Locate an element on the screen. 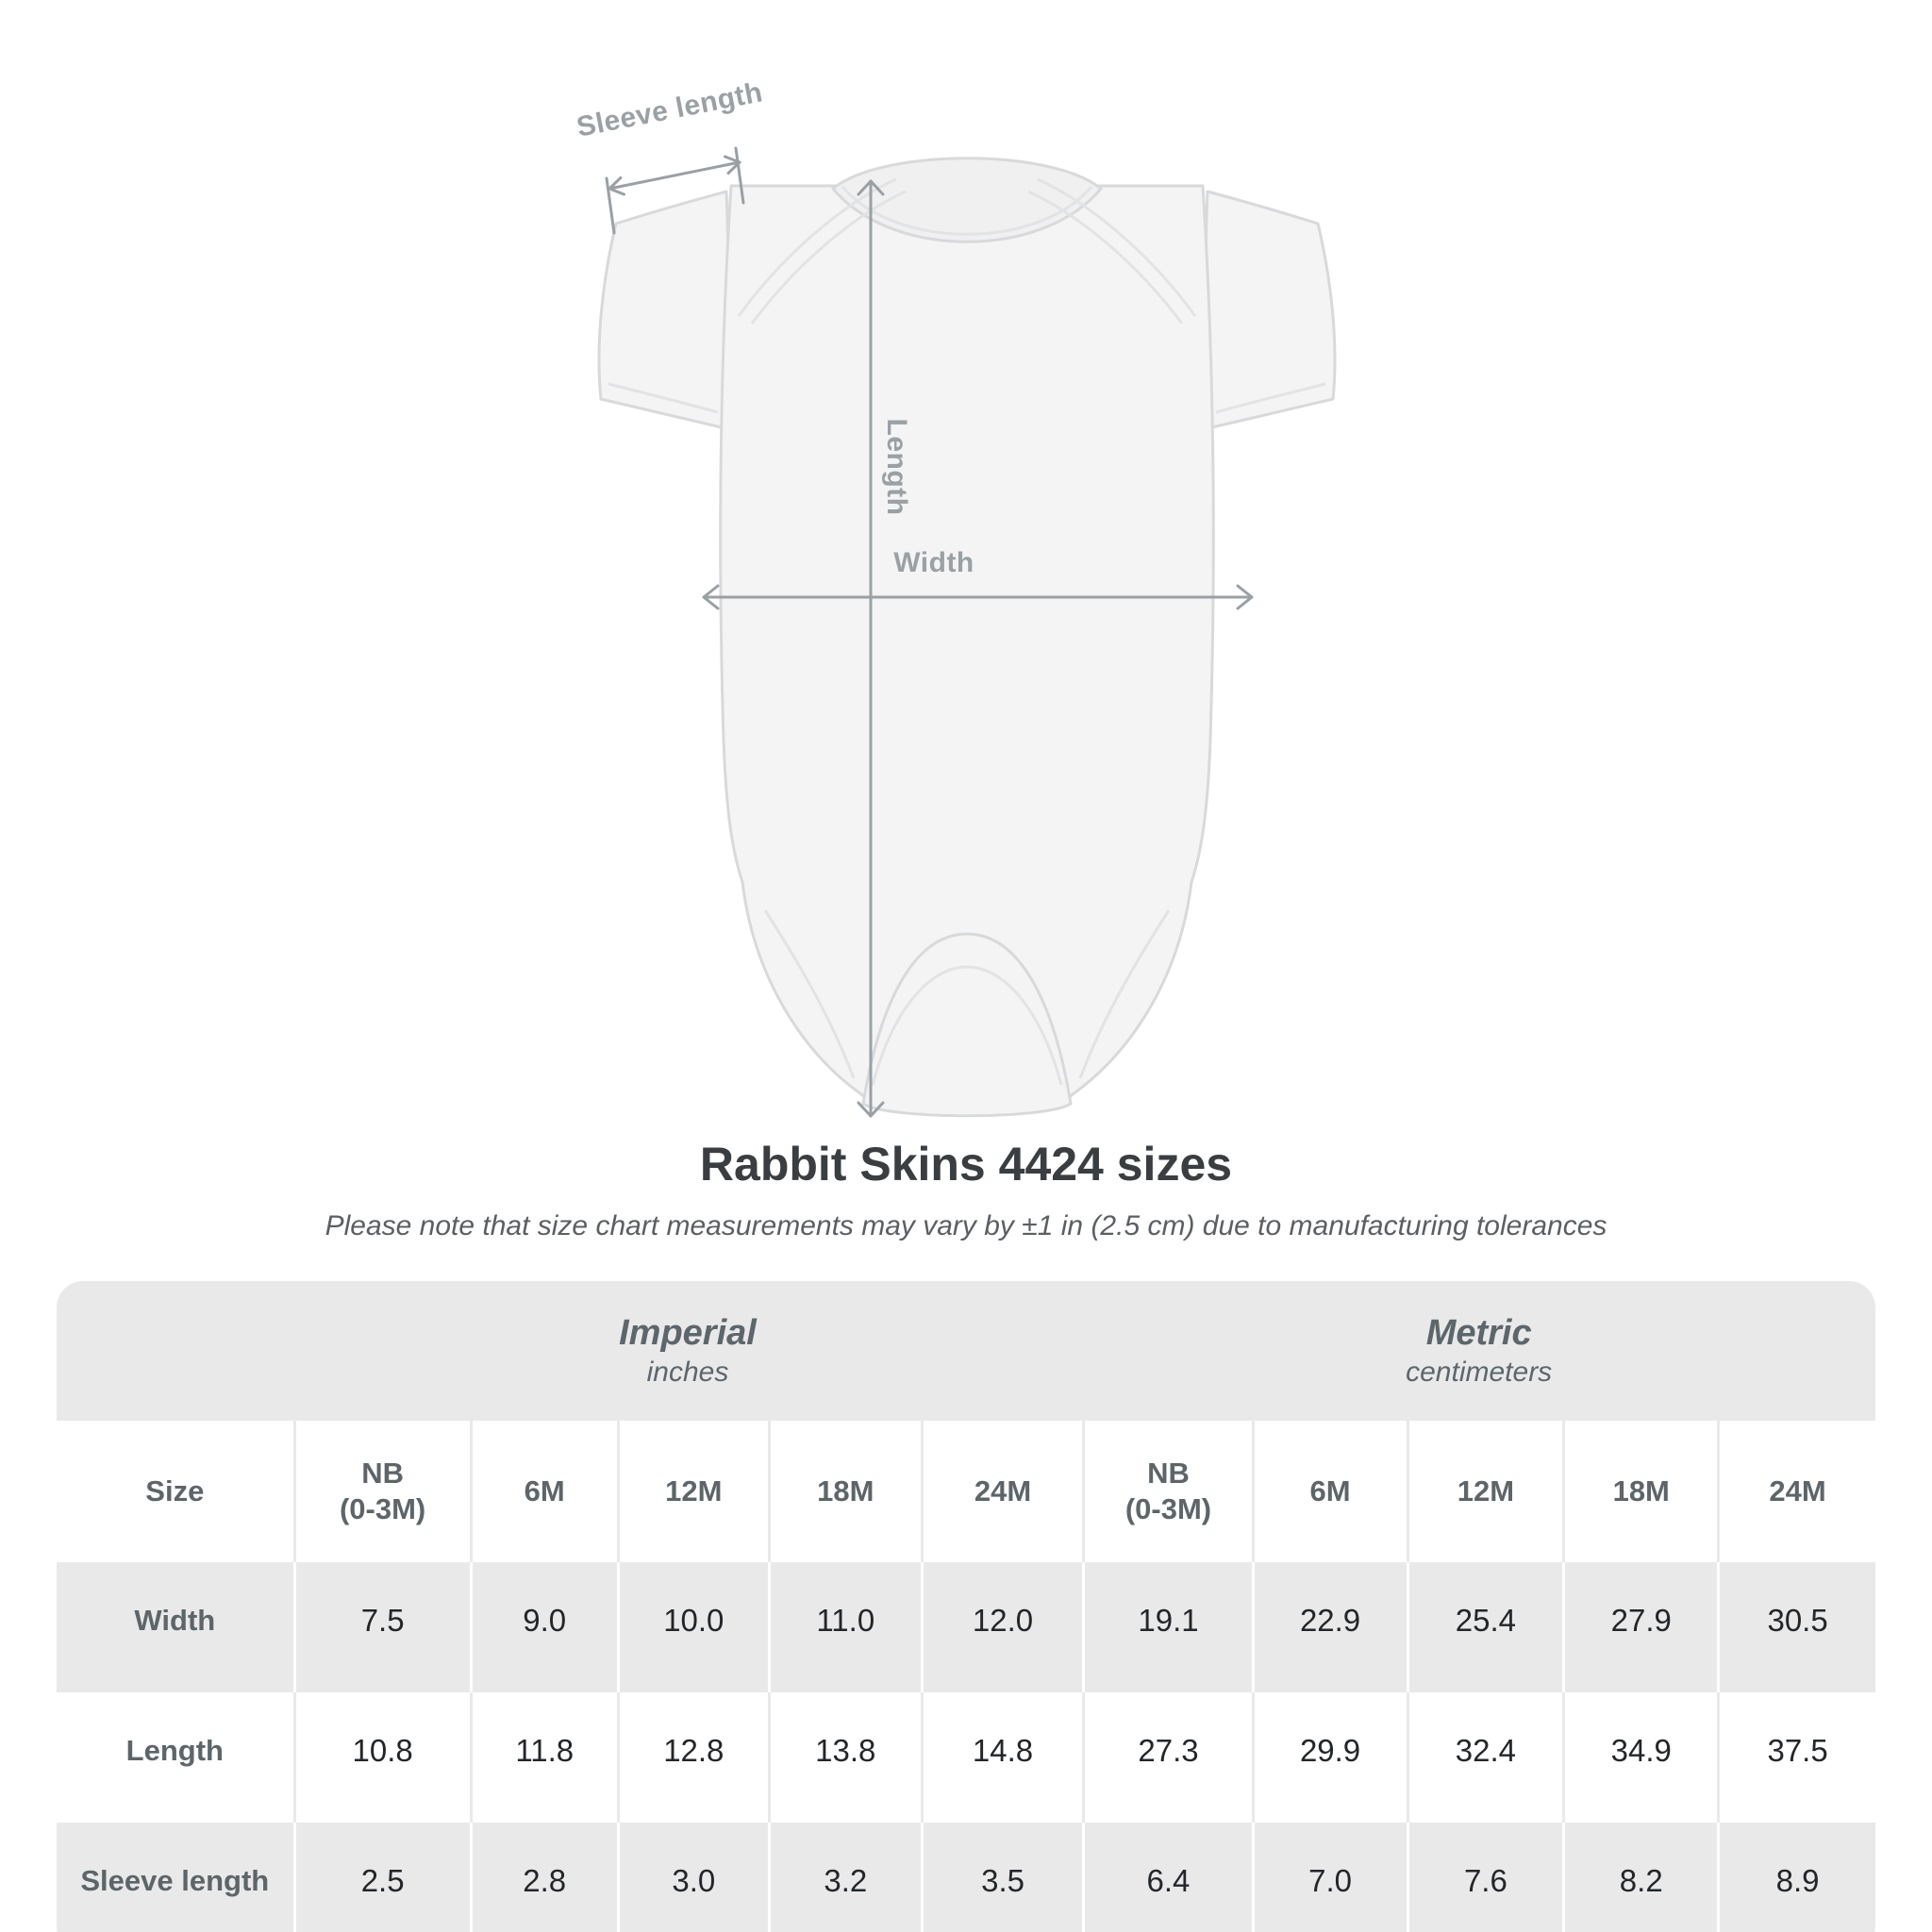  metric-unit: centimeters is located at coordinates (1479, 1373).